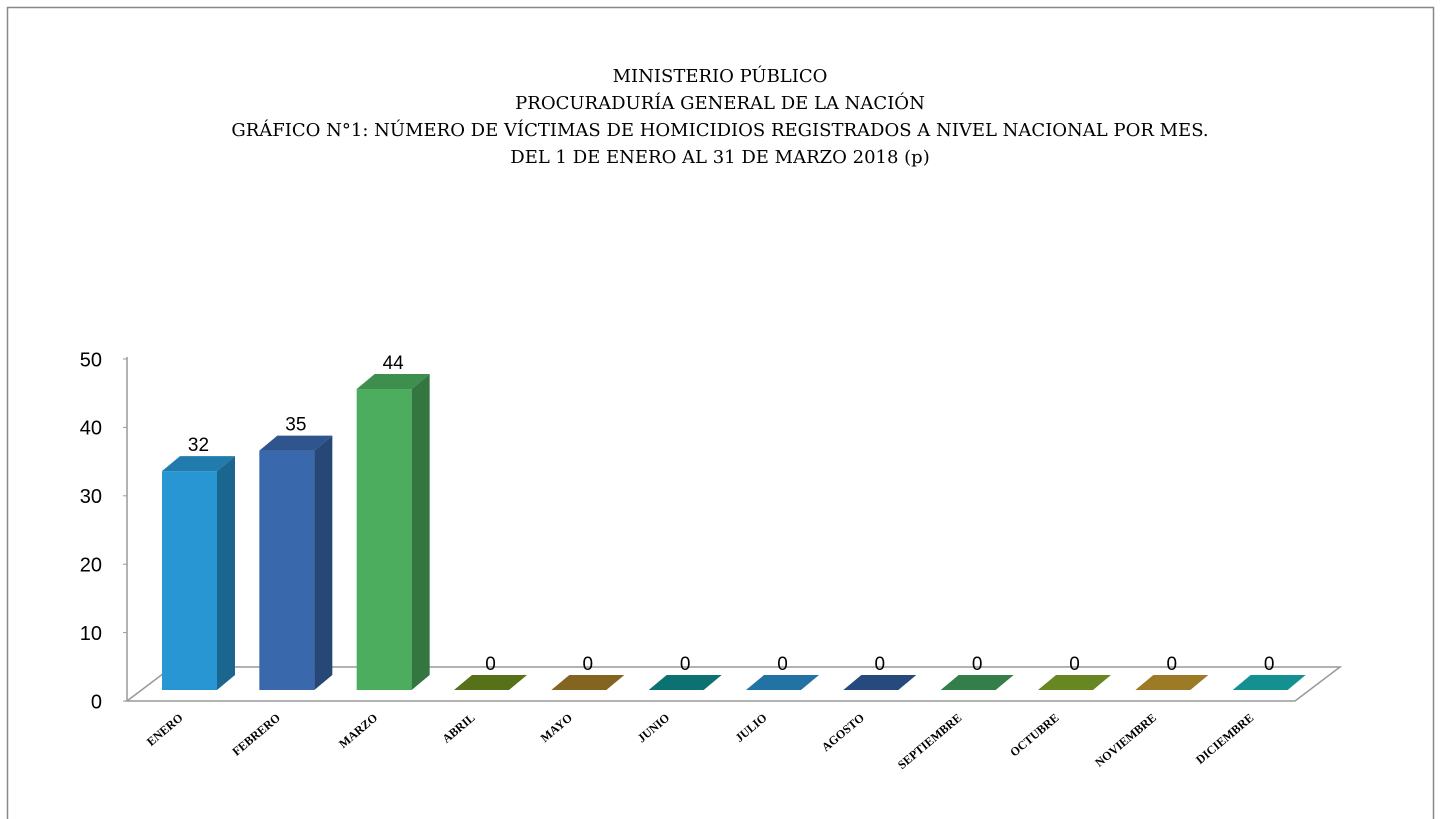 This screenshot has width=1441, height=819. Describe the element at coordinates (733, 684) in the screenshot. I see `floor` at that location.